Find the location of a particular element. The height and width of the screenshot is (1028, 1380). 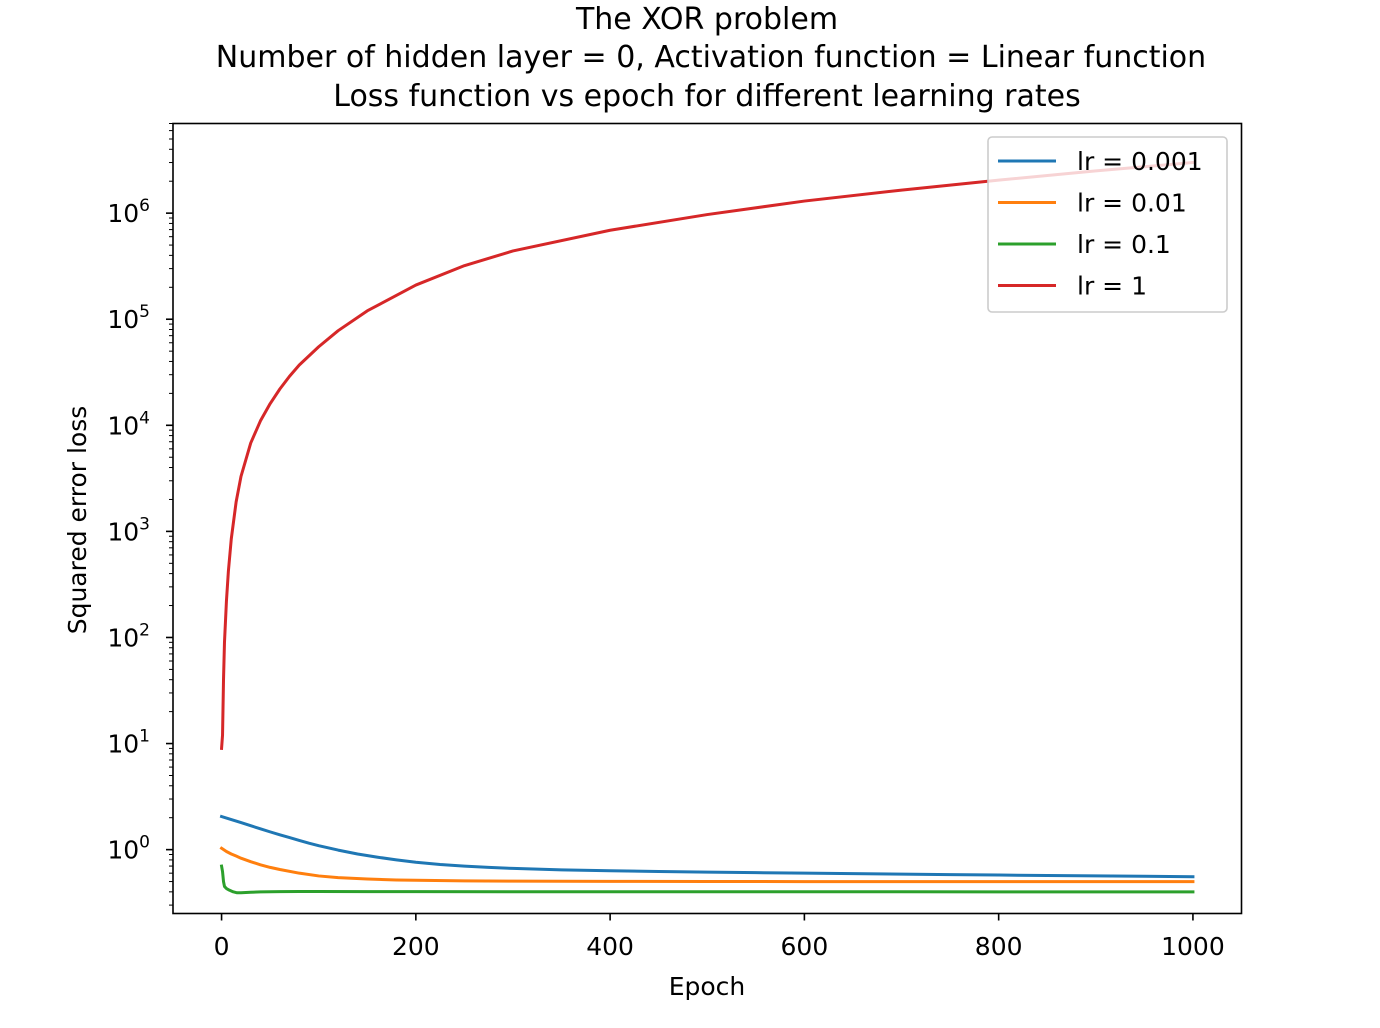

legend-label: lr = 0.001 is located at coordinates (1140, 161).